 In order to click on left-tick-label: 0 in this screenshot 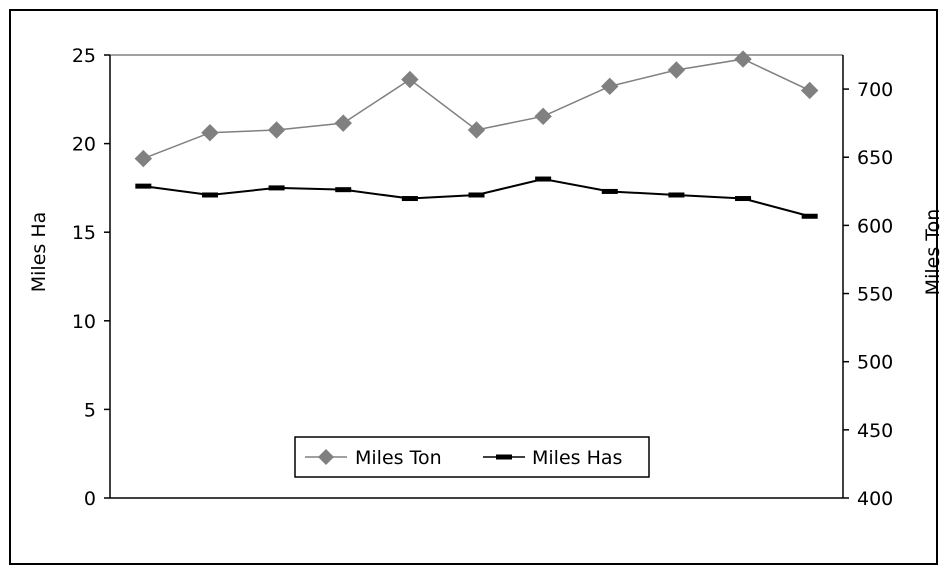, I will do `click(90, 499)`.